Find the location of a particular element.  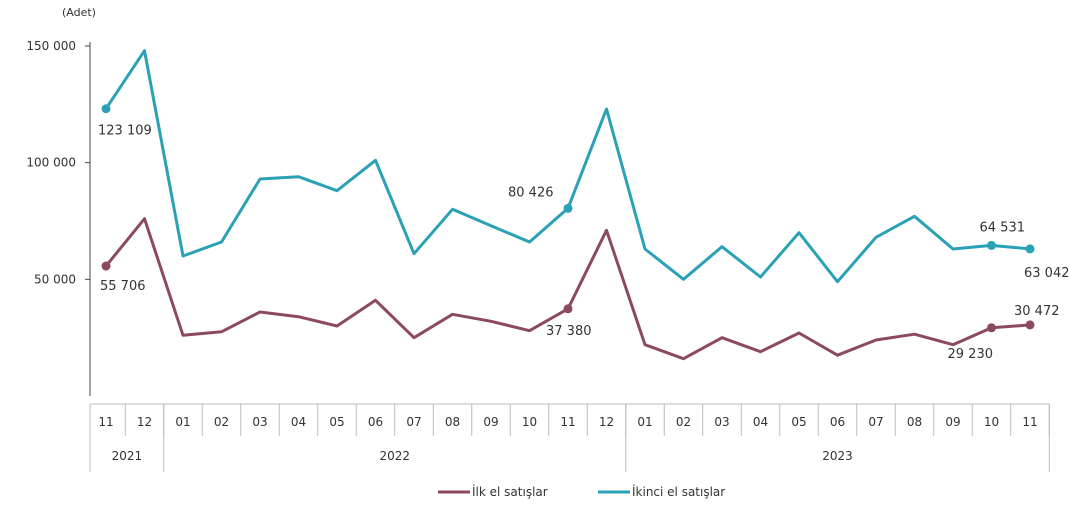

legend-label: İlk el satışlar is located at coordinates (510, 491).